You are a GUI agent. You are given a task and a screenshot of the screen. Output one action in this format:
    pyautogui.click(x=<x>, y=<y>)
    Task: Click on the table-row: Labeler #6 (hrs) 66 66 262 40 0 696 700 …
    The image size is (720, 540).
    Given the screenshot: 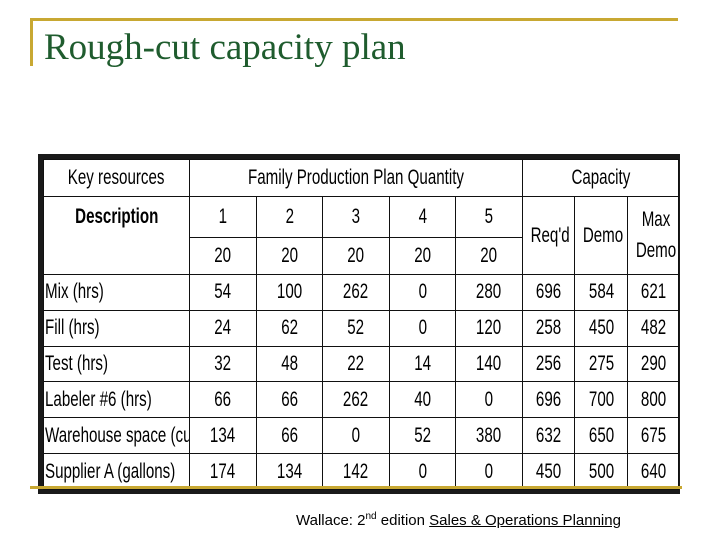 What is the action you would take?
    pyautogui.click(x=361, y=400)
    